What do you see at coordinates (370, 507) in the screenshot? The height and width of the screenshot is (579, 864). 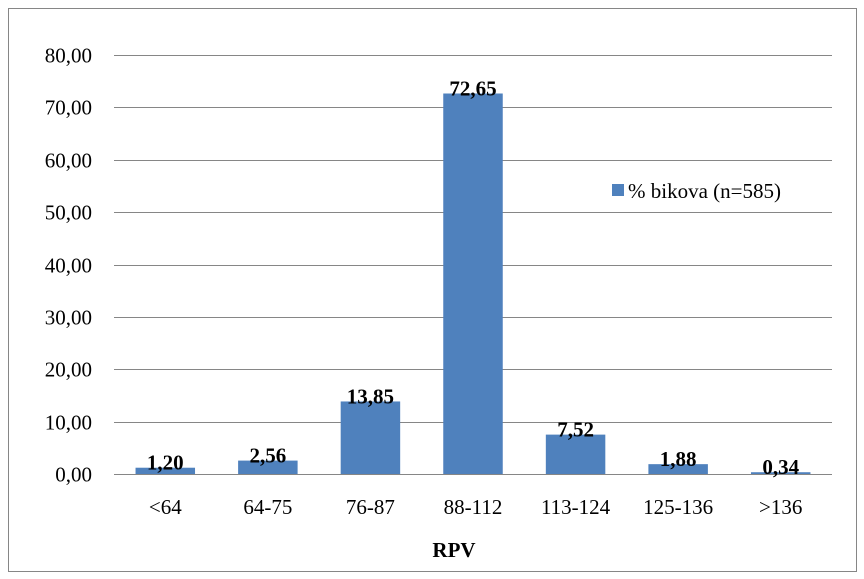 I see `x-category-label: 76-87` at bounding box center [370, 507].